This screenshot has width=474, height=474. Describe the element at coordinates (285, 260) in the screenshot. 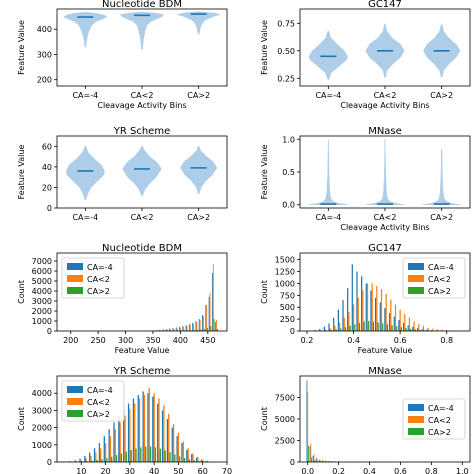

I see `y-tick-label: 1500` at that location.